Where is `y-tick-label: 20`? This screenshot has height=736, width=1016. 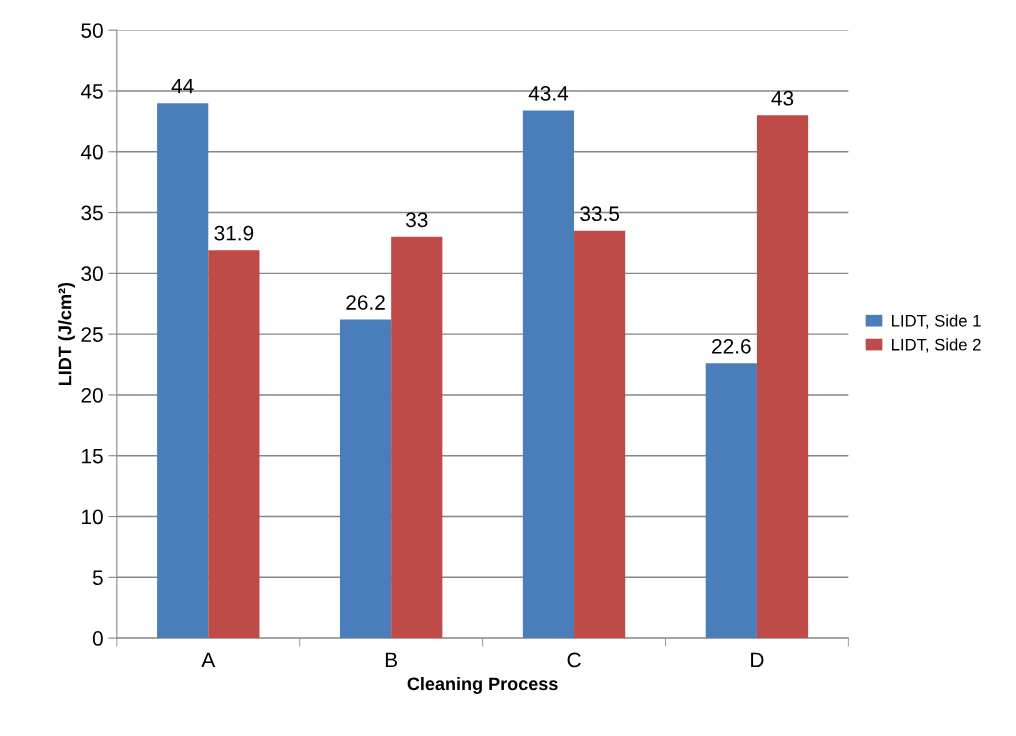 y-tick-label: 20 is located at coordinates (92, 395).